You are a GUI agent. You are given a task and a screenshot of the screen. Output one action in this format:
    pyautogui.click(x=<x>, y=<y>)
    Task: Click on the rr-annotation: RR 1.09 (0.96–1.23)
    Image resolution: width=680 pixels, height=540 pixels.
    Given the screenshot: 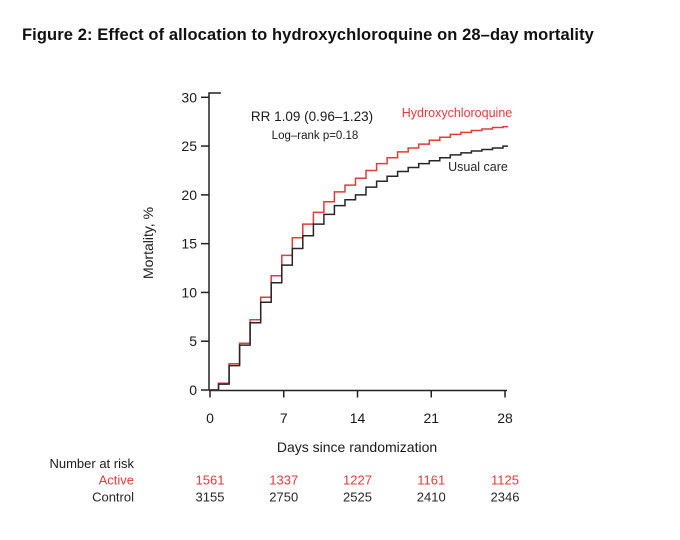 What is the action you would take?
    pyautogui.click(x=312, y=116)
    